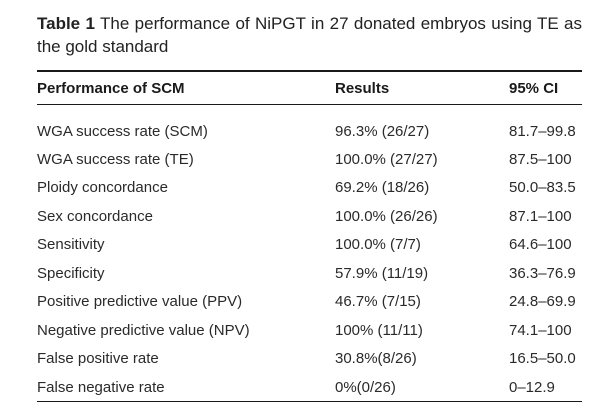 The height and width of the screenshot is (416, 605). I want to click on table-row: Specificity 57.9% (11/19) 36.3–76.9, so click(309, 273).